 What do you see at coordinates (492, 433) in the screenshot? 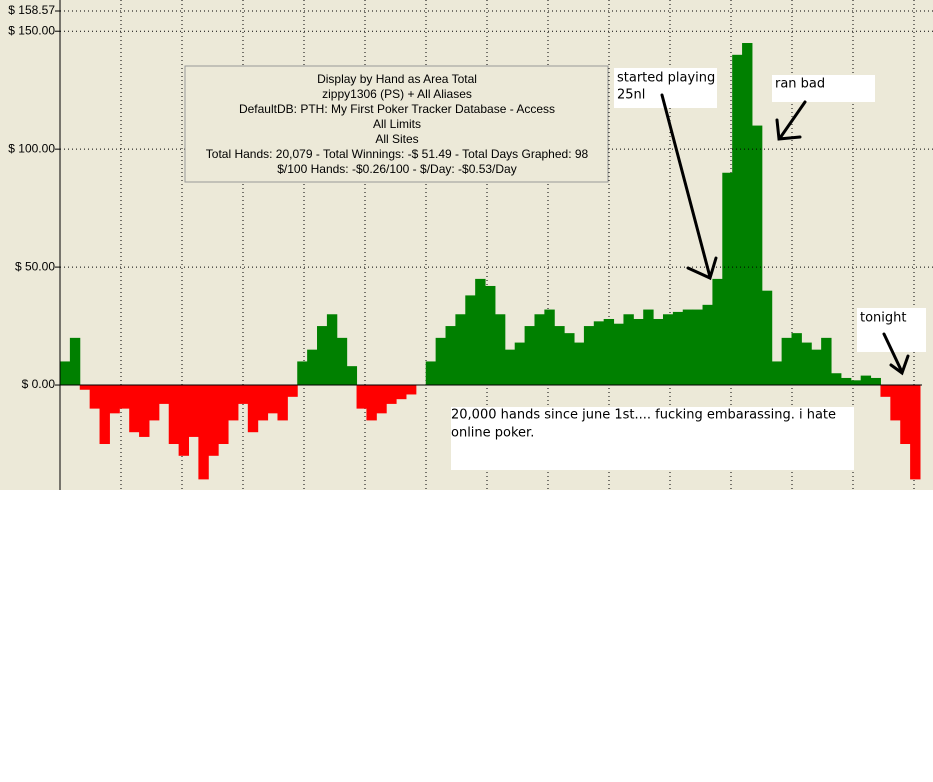
I see `annotation: online poker.` at bounding box center [492, 433].